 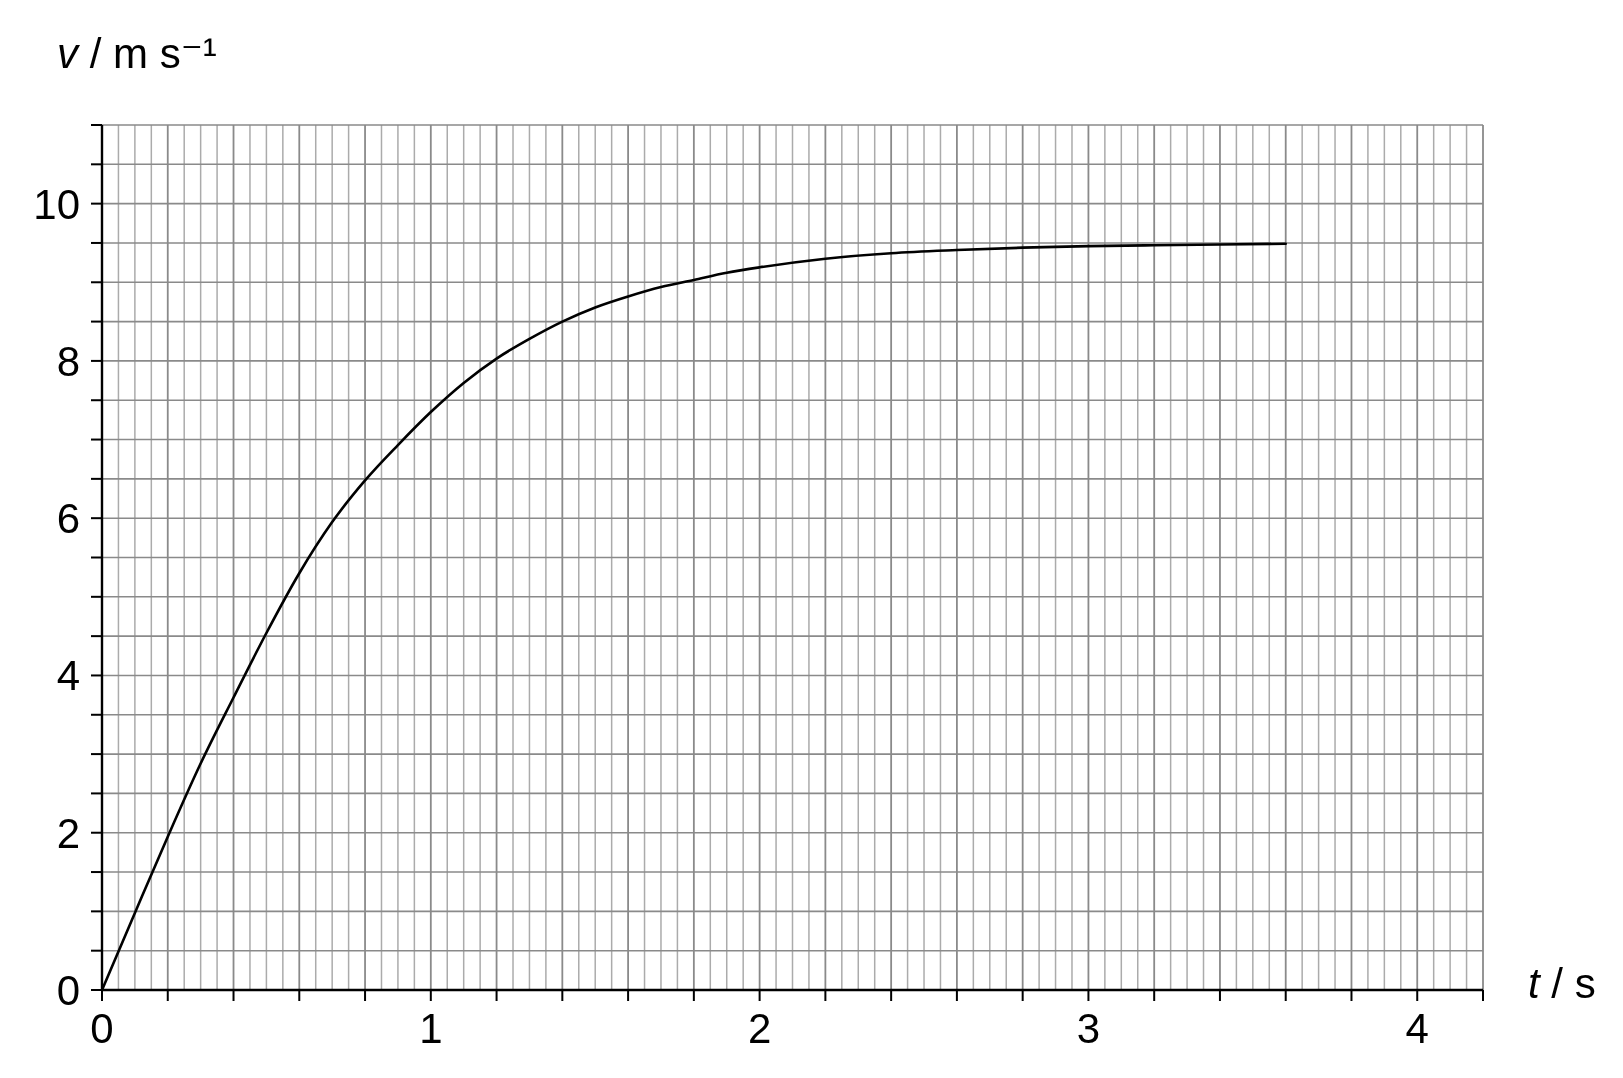 I want to click on y-tick-label: 10, so click(x=56, y=204).